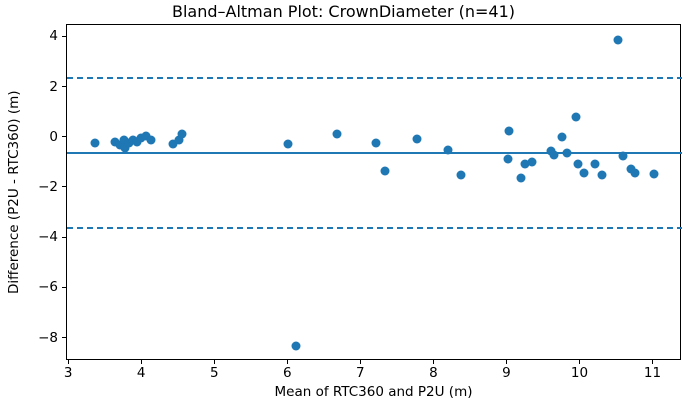  Describe the element at coordinates (141, 373) in the screenshot. I see `x-tick-label: 4` at that location.